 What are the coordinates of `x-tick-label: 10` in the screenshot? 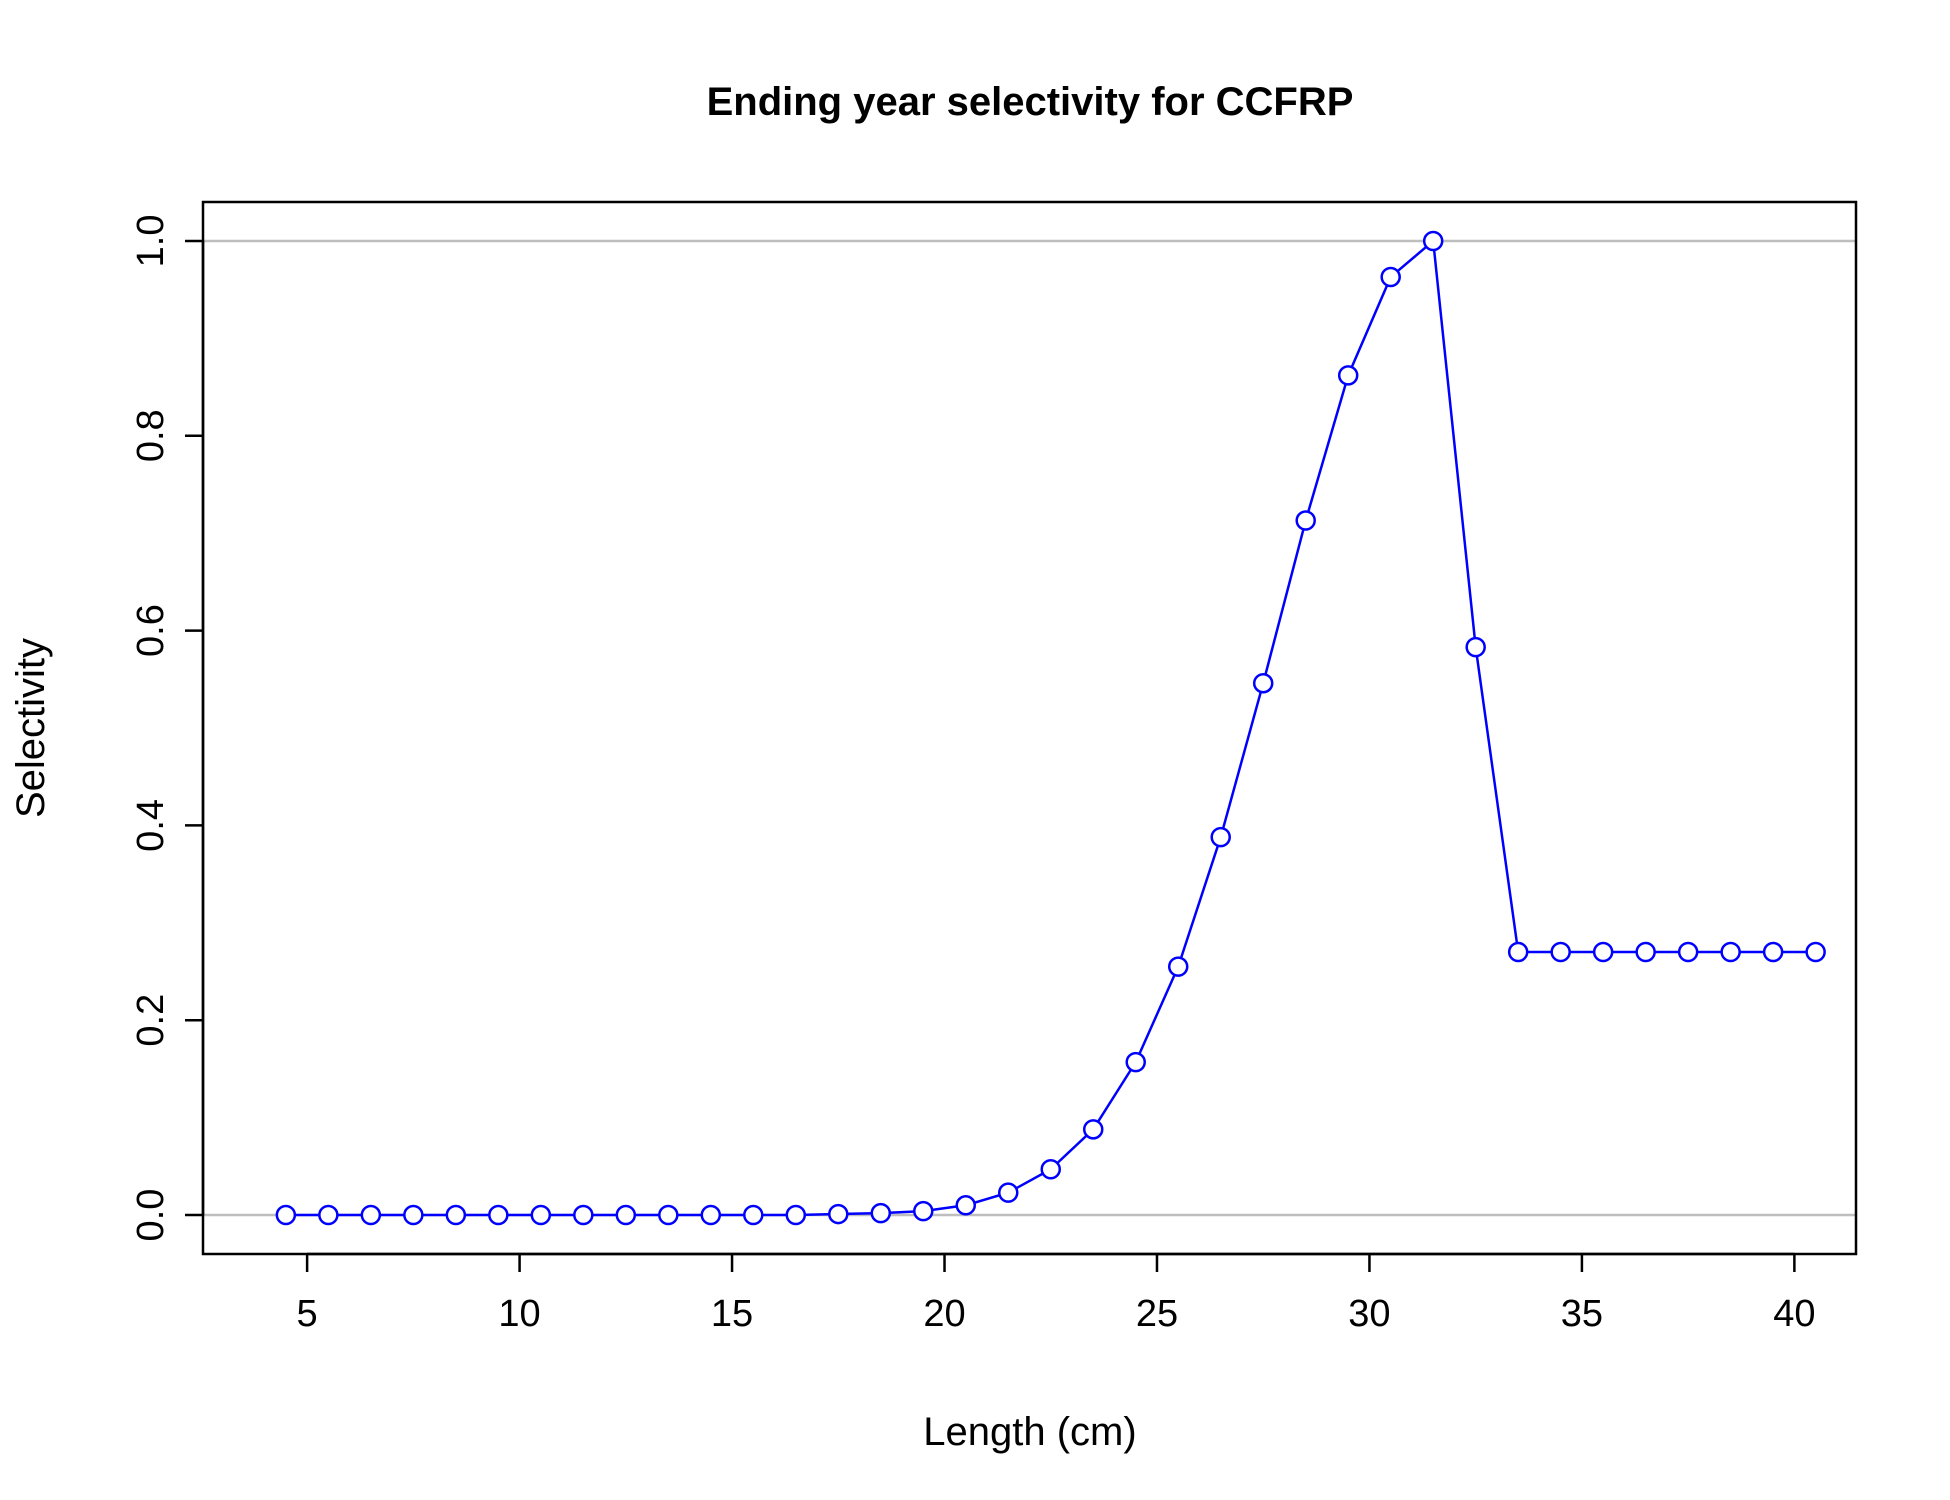 It's located at (519, 1314).